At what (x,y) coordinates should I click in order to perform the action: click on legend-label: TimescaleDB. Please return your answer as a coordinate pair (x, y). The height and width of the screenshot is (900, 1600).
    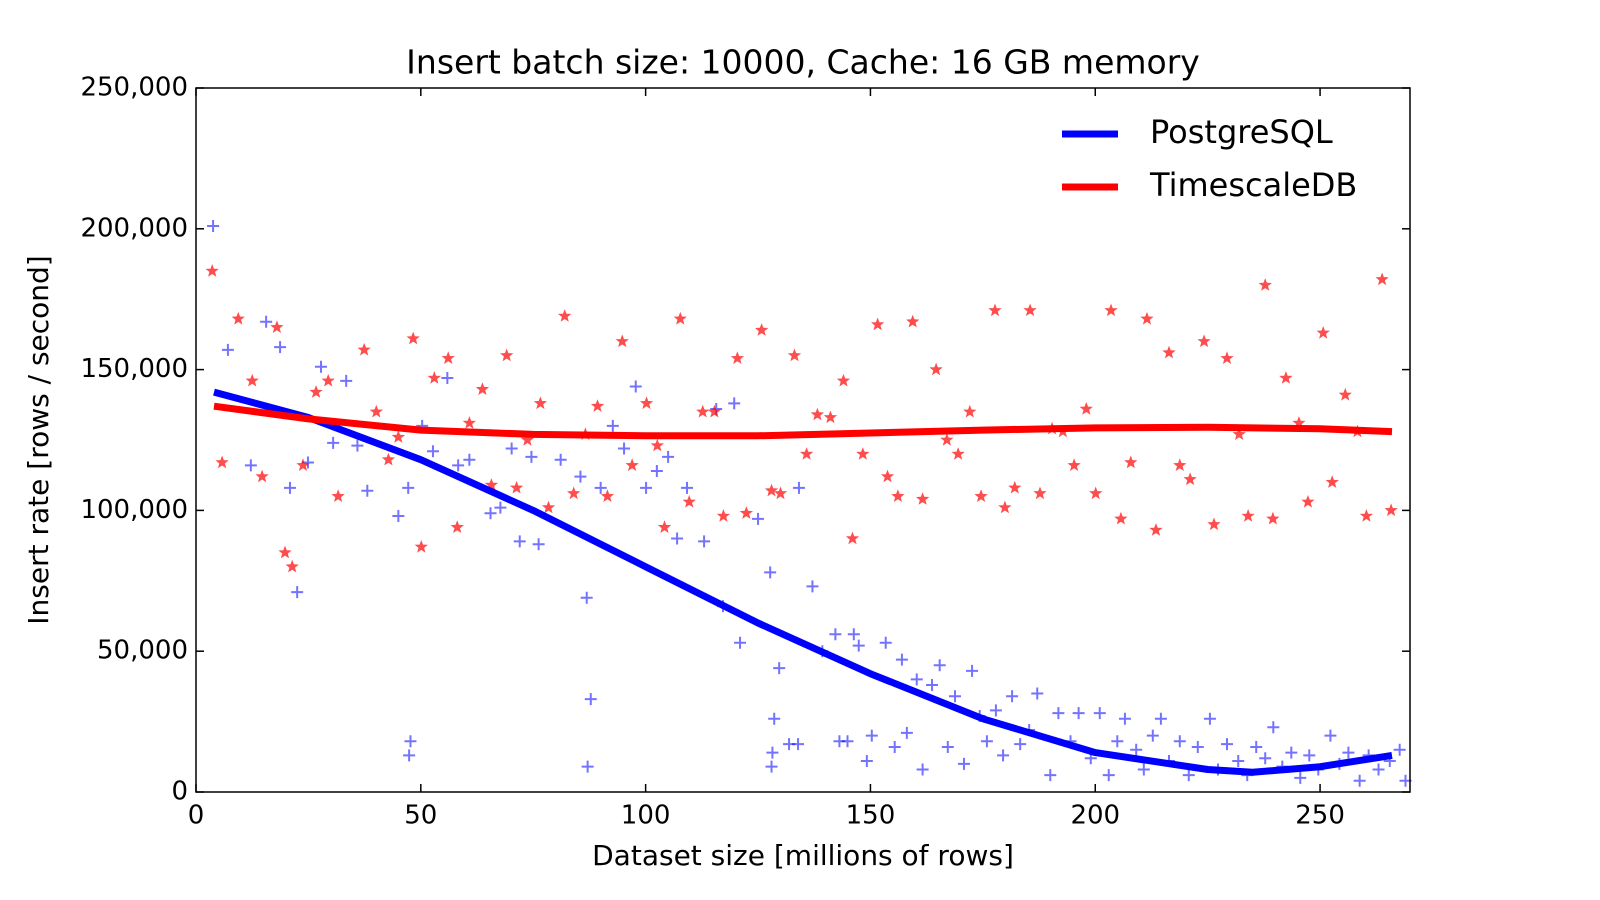
    Looking at the image, I should click on (1253, 185).